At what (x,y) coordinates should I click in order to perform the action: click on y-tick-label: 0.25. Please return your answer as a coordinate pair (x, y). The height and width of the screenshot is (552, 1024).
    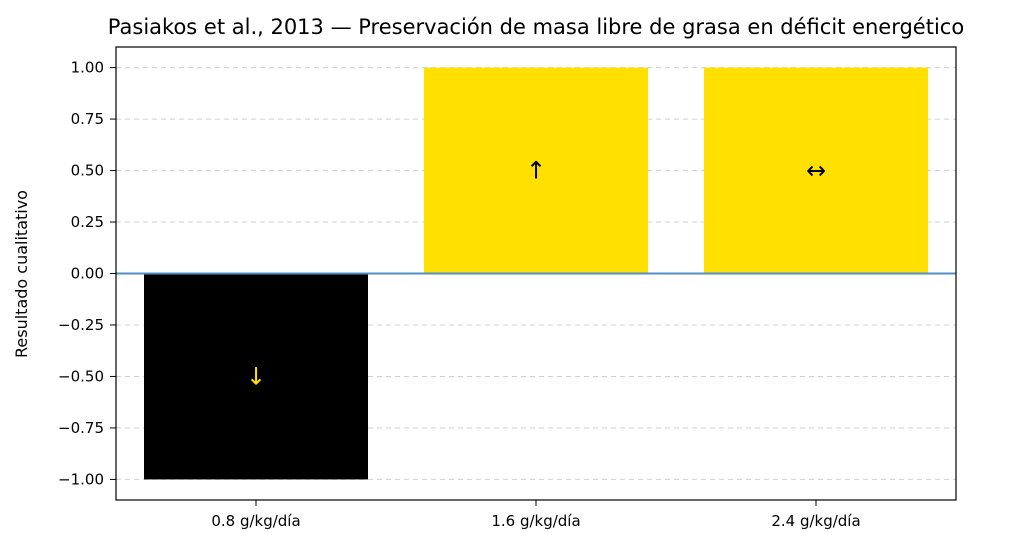
    Looking at the image, I should click on (87, 222).